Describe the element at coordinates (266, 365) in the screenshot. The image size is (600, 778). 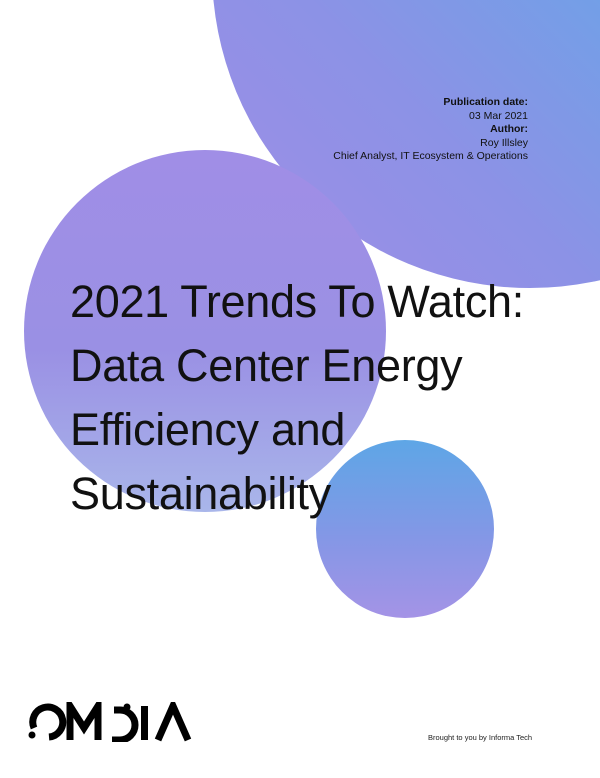
I see `title-line: Data Center Energy` at that location.